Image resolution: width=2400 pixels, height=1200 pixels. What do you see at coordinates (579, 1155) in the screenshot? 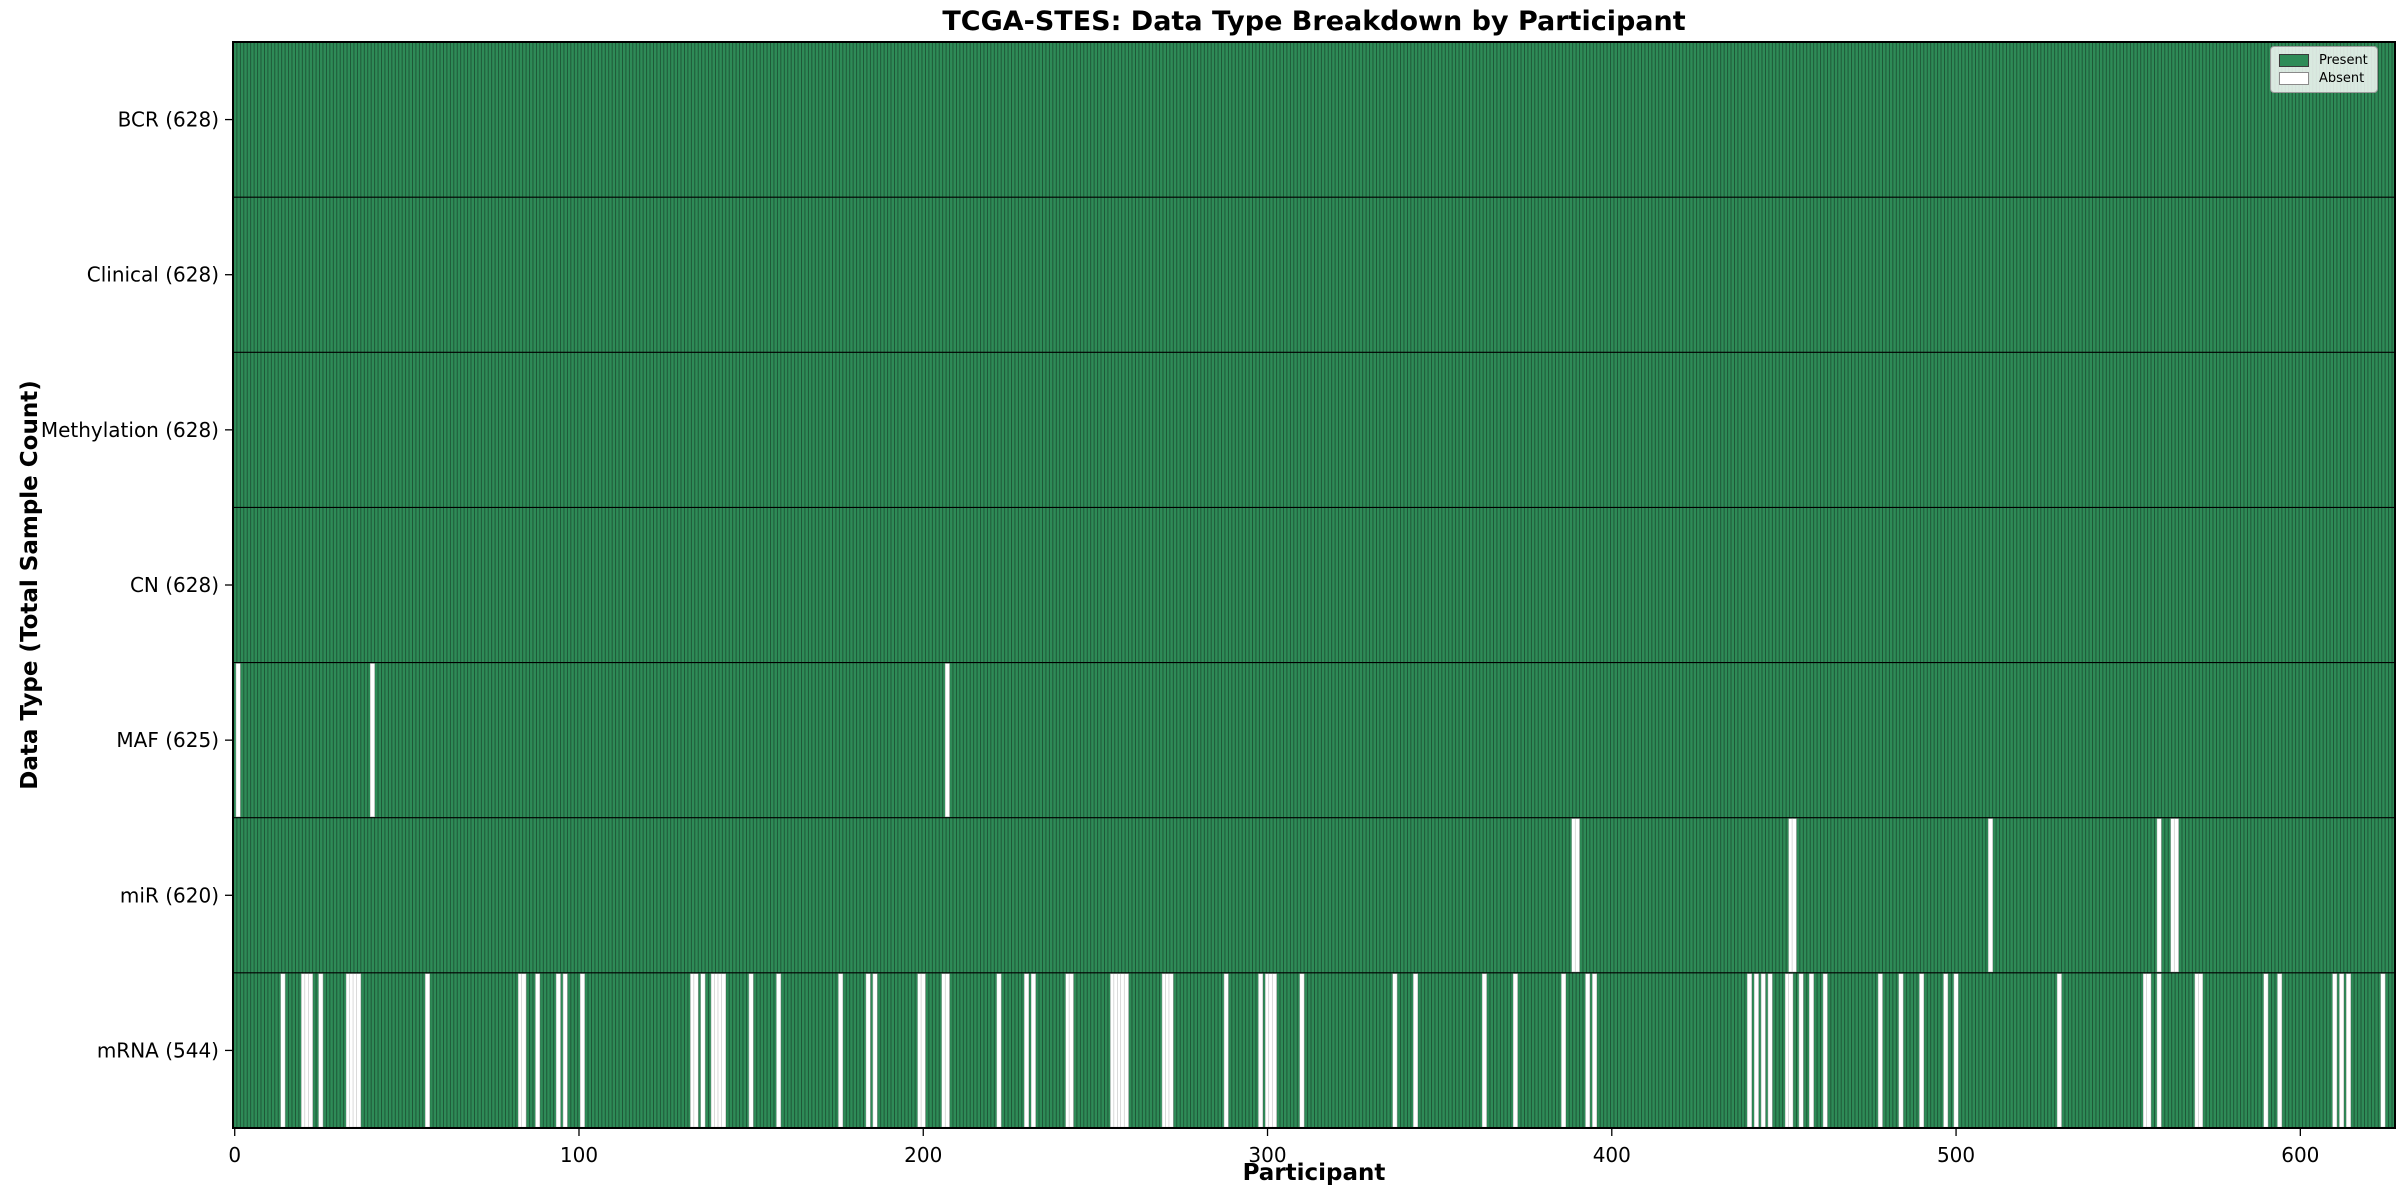
I see `x-tick-label-100: 100` at bounding box center [579, 1155].